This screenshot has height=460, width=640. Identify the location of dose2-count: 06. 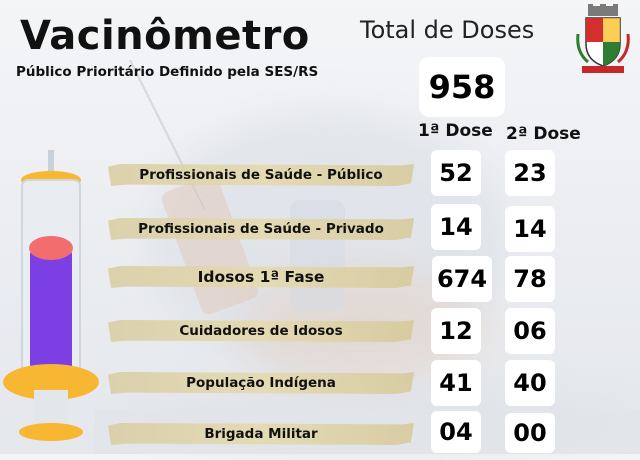
(530, 331).